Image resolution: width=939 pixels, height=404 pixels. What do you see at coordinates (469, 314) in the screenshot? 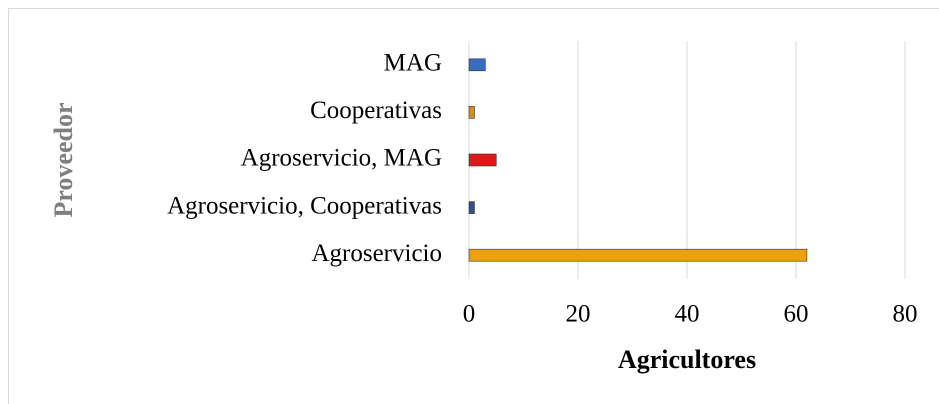
I see `x-tick-label: 0` at bounding box center [469, 314].